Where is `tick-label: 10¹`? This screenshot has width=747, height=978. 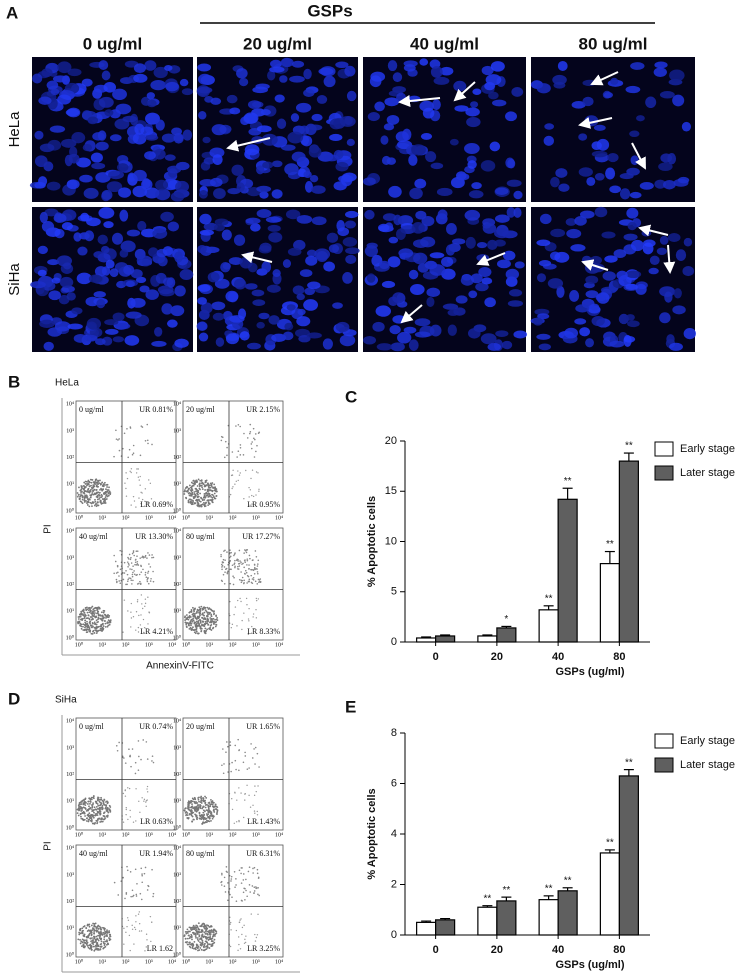
tick-label: 10¹ is located at coordinates (70, 802).